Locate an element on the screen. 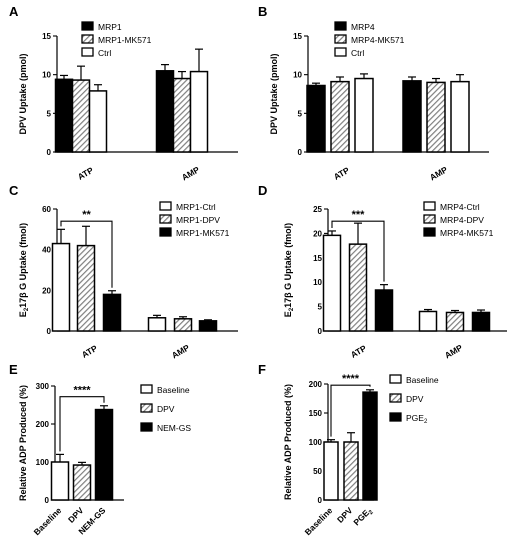  legend-label: MRP1-DPV is located at coordinates (198, 220).